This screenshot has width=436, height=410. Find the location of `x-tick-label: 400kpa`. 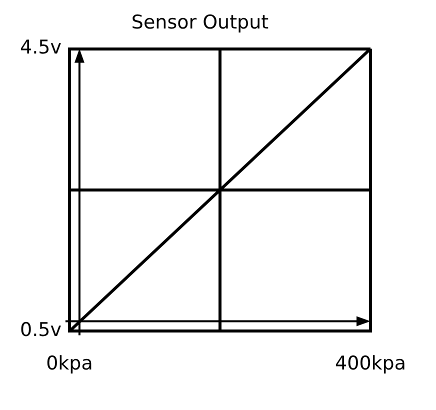

x-tick-label: 400kpa is located at coordinates (370, 363).